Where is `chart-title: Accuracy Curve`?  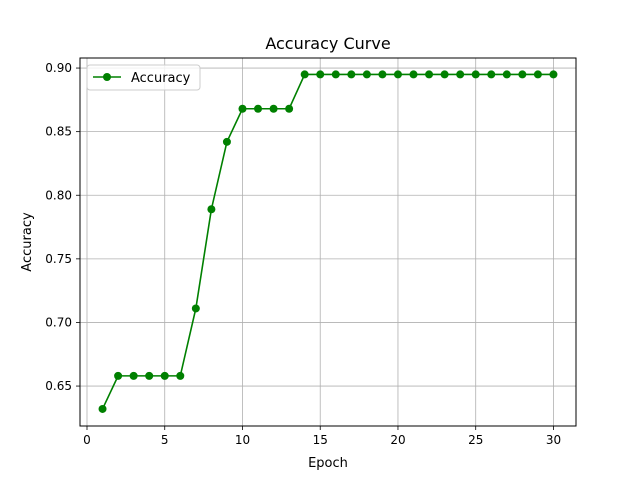
chart-title: Accuracy Curve is located at coordinates (327, 43).